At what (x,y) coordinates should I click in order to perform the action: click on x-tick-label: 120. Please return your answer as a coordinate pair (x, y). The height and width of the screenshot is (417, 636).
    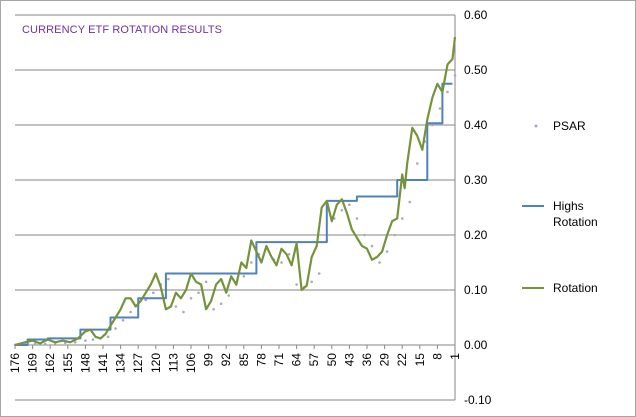
    Looking at the image, I should click on (156, 363).